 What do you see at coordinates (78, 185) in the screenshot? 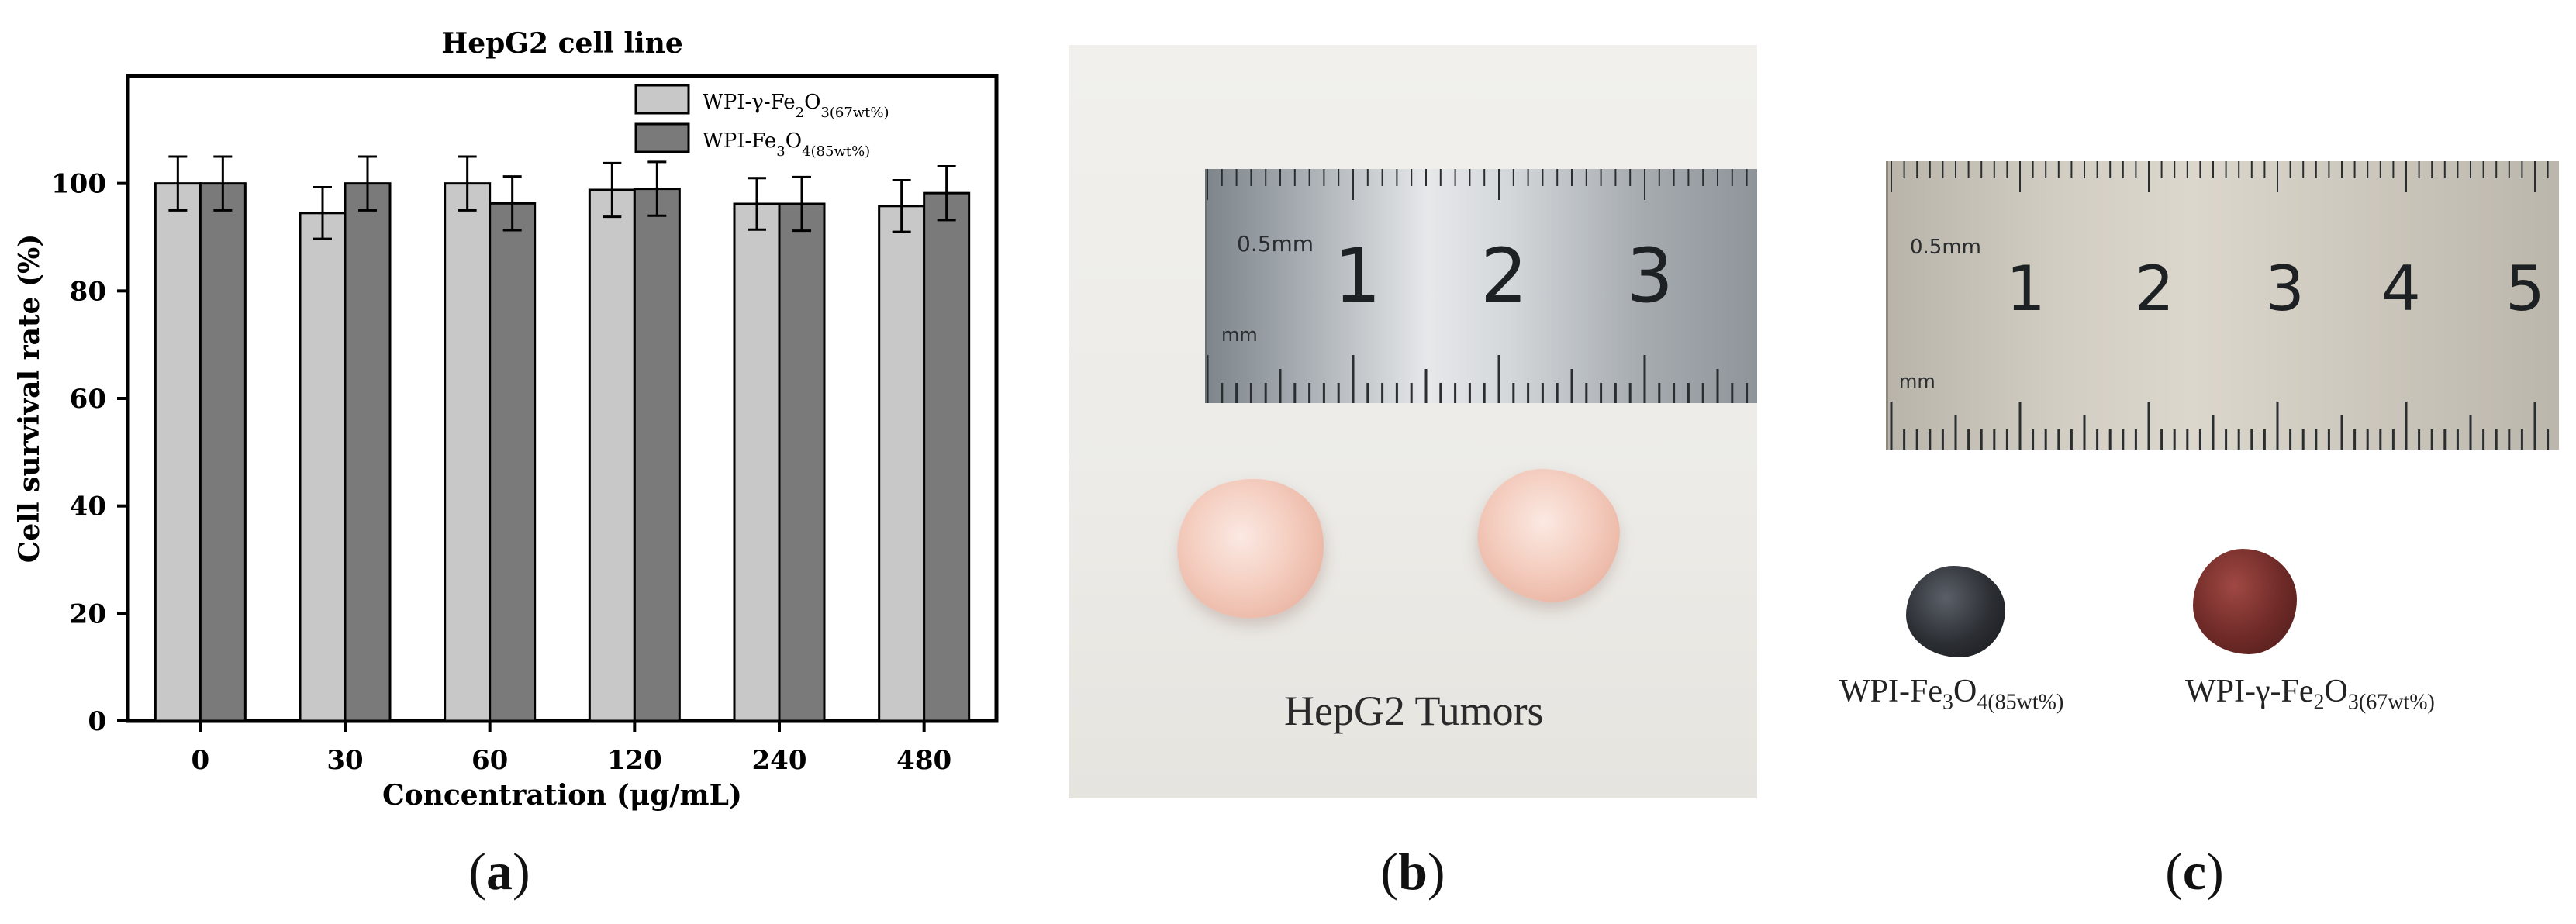
I see `y-tick-label: 100` at bounding box center [78, 185].